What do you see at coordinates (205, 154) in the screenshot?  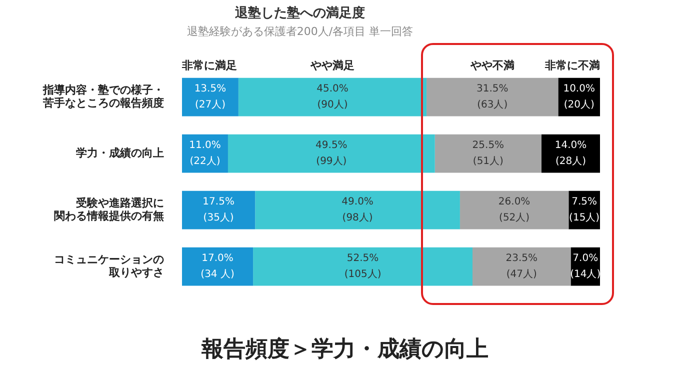 I see `data-label: 11.0% (22人)` at bounding box center [205, 154].